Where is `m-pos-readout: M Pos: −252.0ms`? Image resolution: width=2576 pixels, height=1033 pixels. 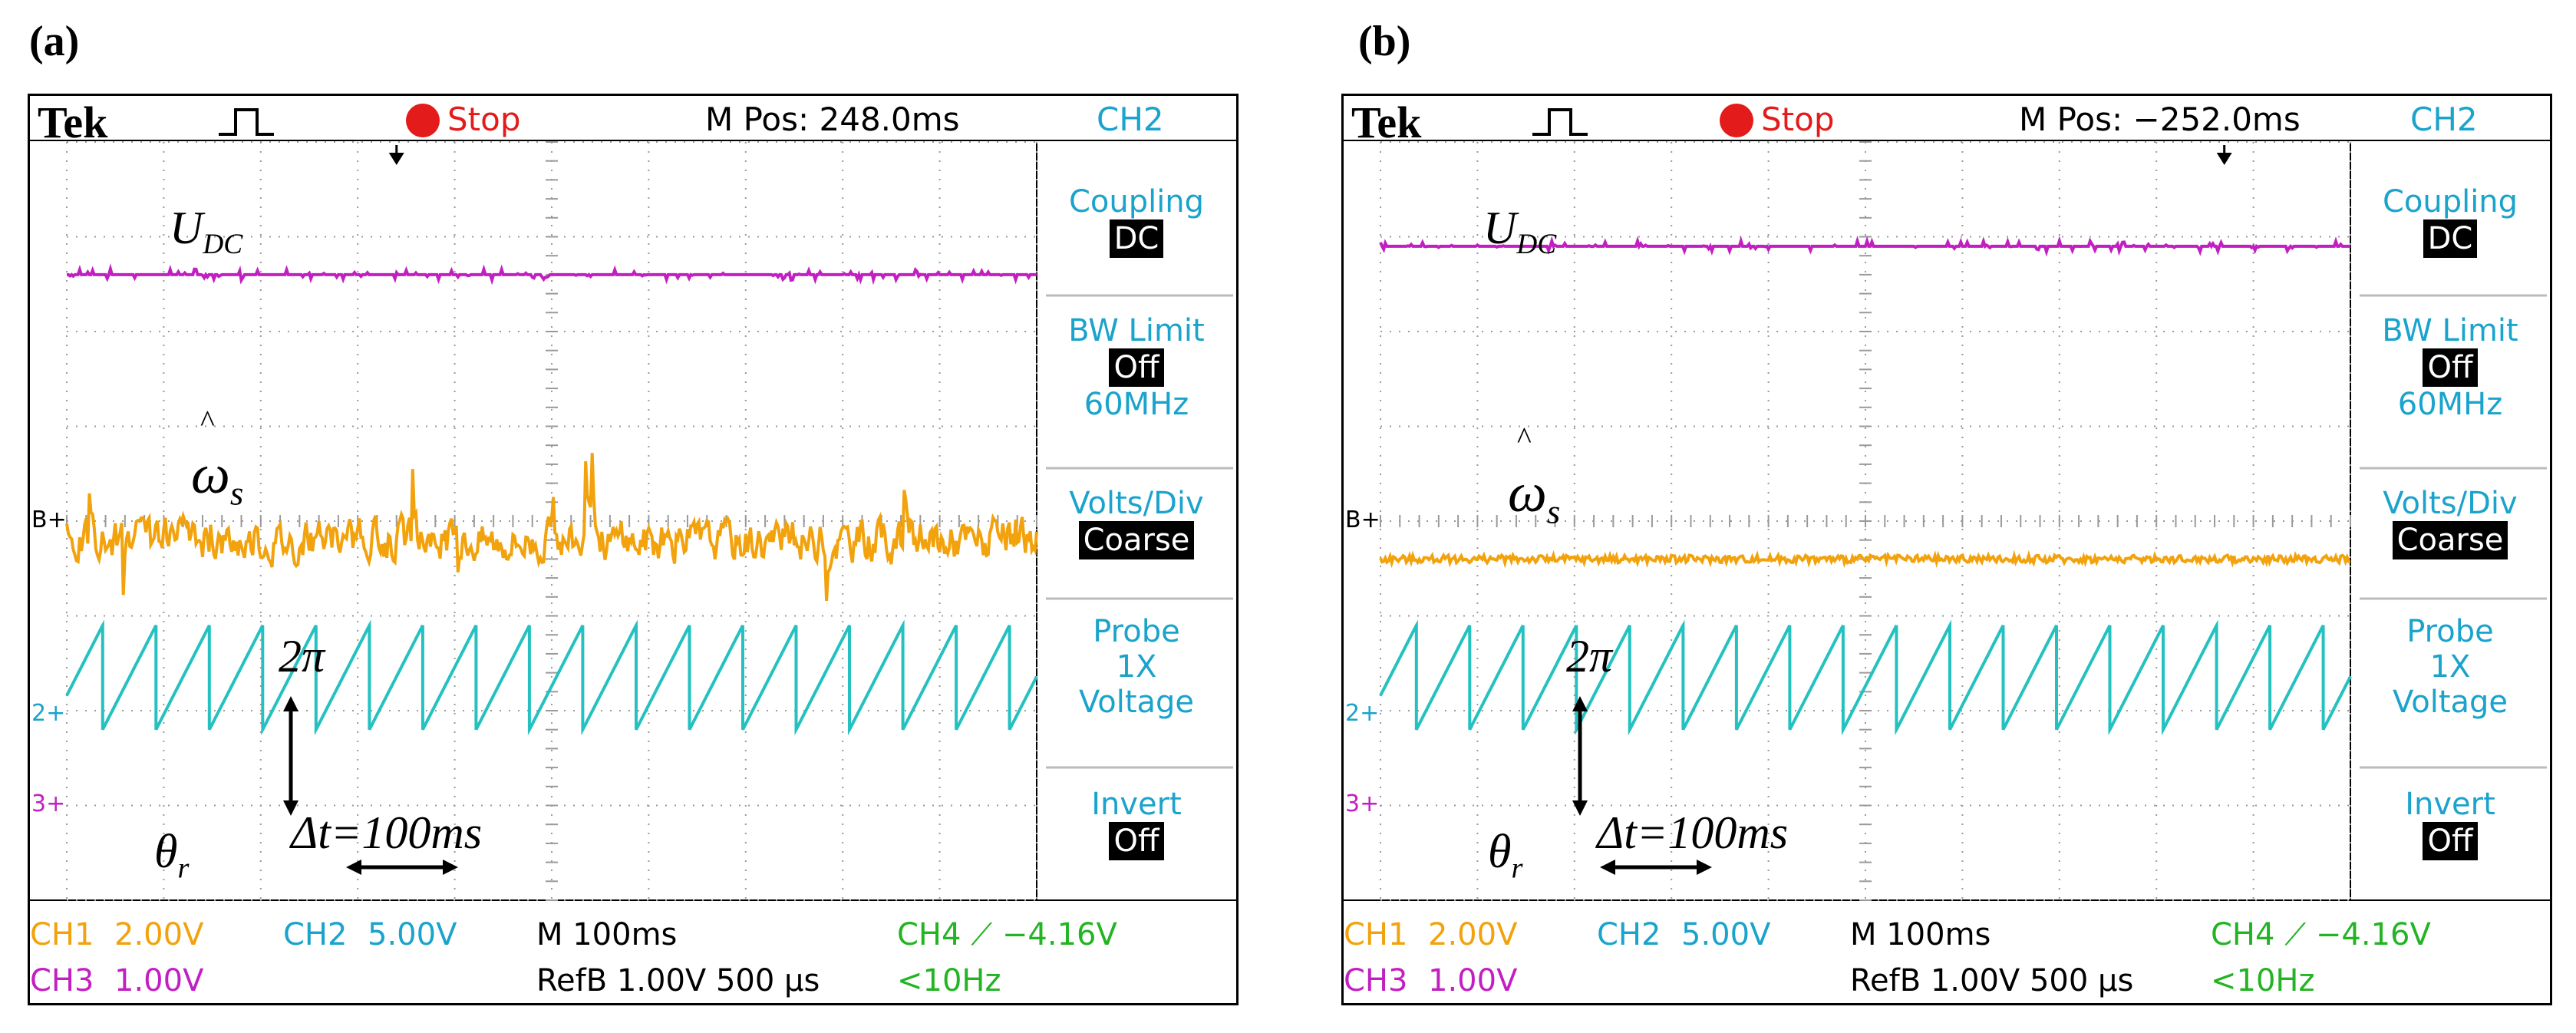 m-pos-readout: M Pos: −252.0ms is located at coordinates (2160, 119).